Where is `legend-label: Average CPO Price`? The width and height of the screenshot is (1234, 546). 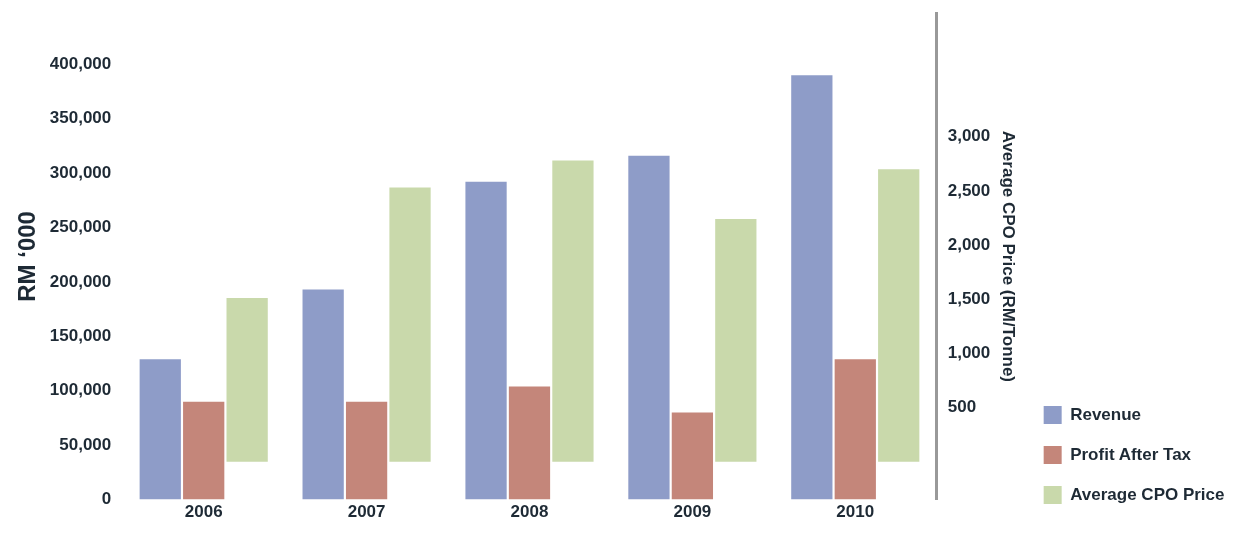
legend-label: Average CPO Price is located at coordinates (1147, 494).